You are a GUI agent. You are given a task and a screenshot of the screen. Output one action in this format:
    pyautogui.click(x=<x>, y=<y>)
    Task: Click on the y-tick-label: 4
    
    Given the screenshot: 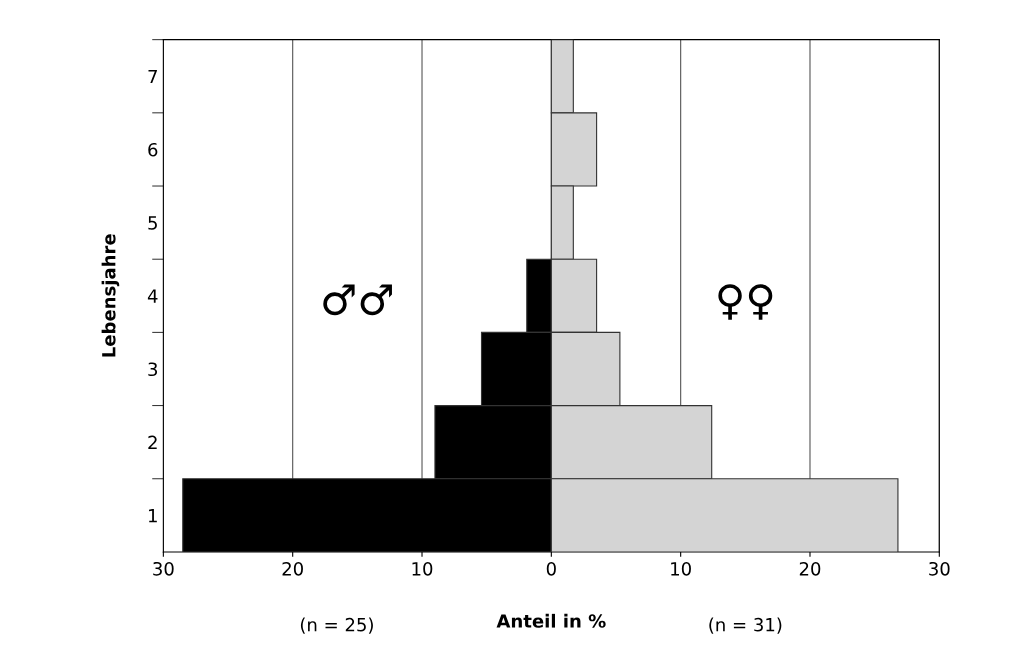 What is the action you would take?
    pyautogui.click(x=152, y=296)
    